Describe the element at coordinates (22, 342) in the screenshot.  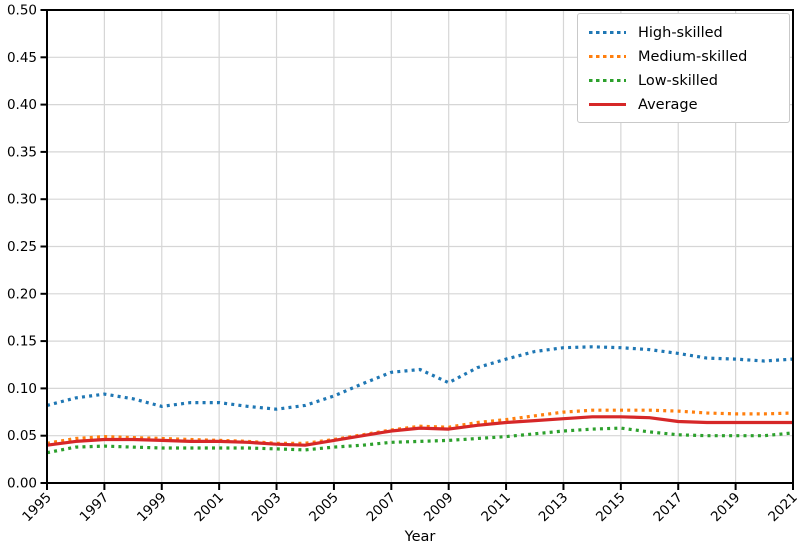
I see `y-tick-label: 0.15` at that location.